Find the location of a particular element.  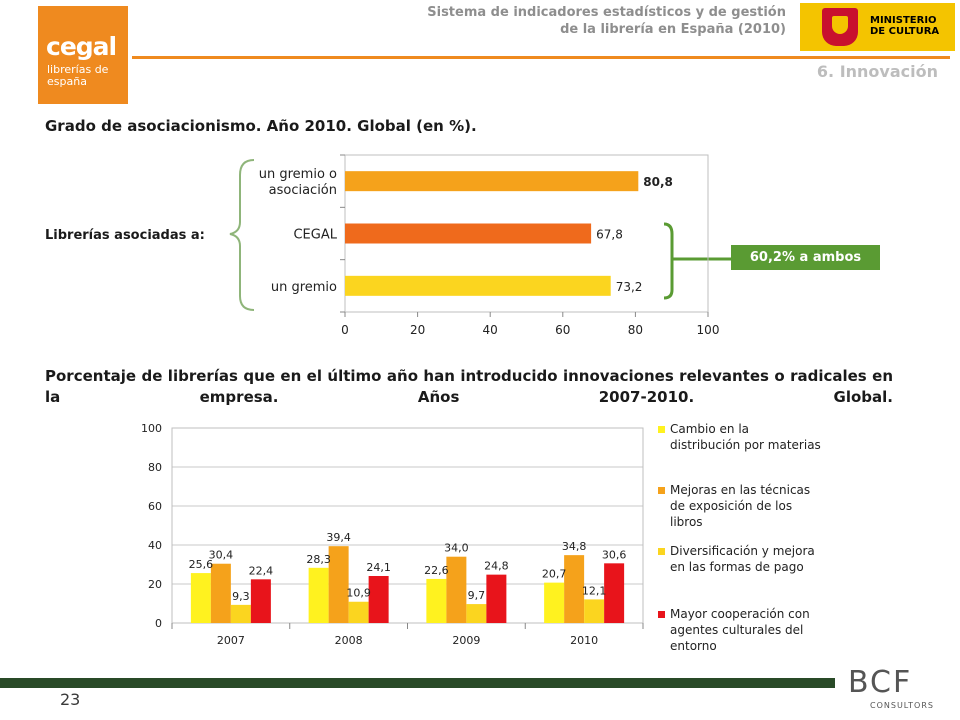

callout-bracket is located at coordinates (668, 261).